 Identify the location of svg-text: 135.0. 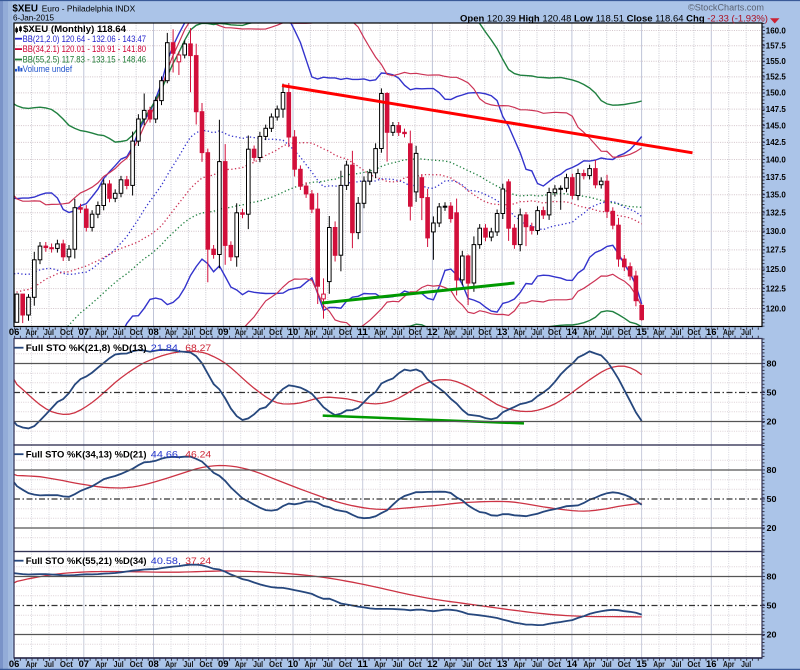
(776, 194).